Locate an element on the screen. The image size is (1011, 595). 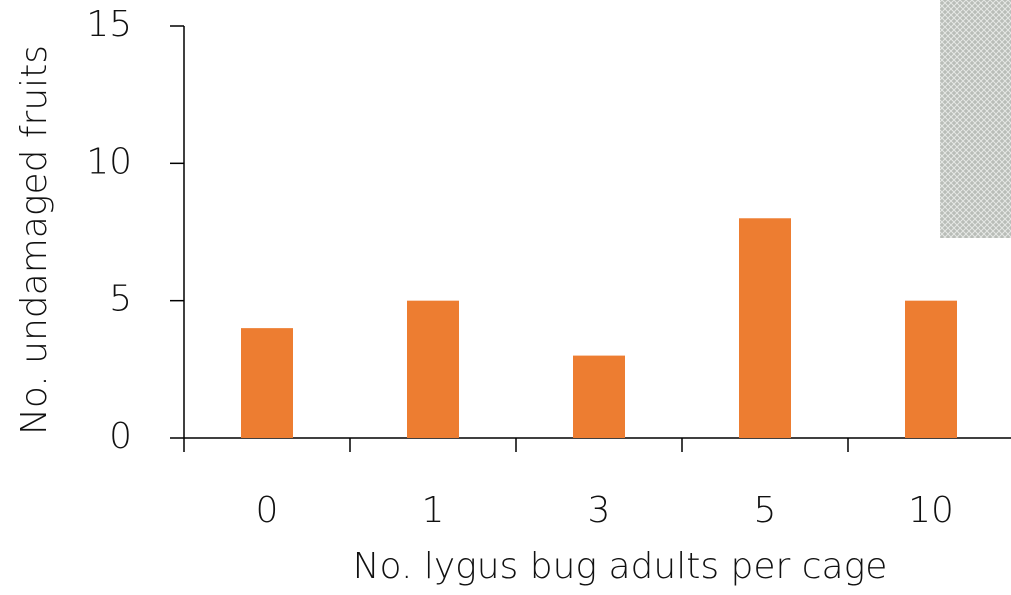
y-tick-label: 10 is located at coordinates (109, 161).